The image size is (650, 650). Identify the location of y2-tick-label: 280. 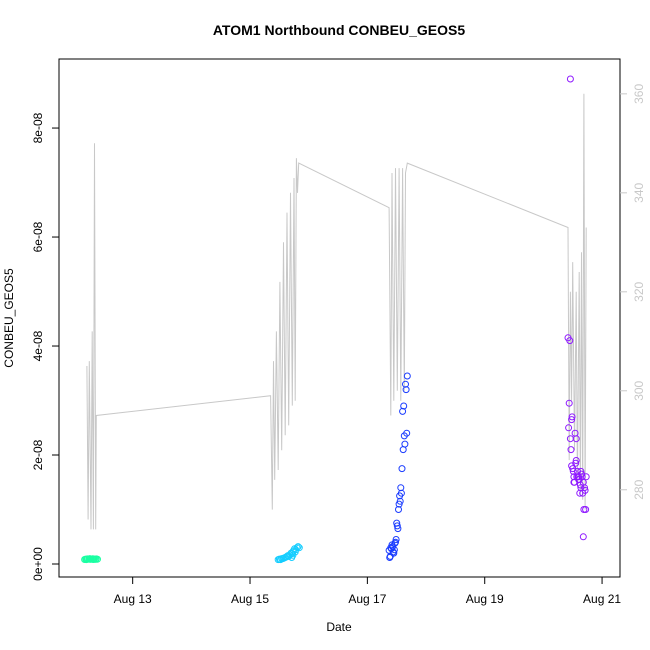
(639, 489).